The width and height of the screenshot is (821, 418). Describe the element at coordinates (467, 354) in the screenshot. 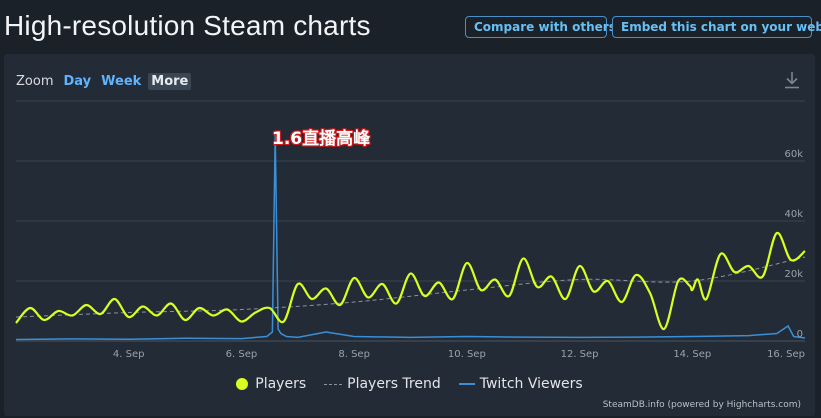

I see `x-tick-label: 10. Sep` at that location.